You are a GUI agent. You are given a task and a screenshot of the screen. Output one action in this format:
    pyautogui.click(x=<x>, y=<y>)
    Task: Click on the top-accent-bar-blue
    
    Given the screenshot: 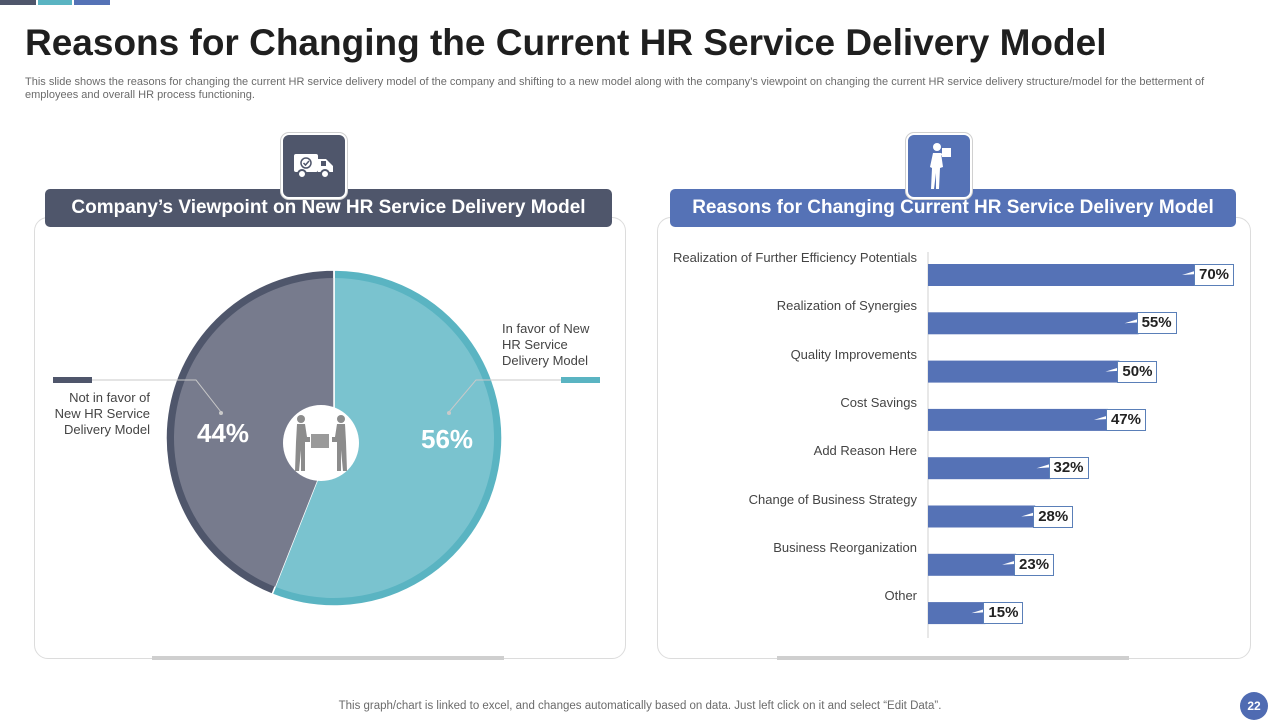 What is the action you would take?
    pyautogui.click(x=92, y=2)
    